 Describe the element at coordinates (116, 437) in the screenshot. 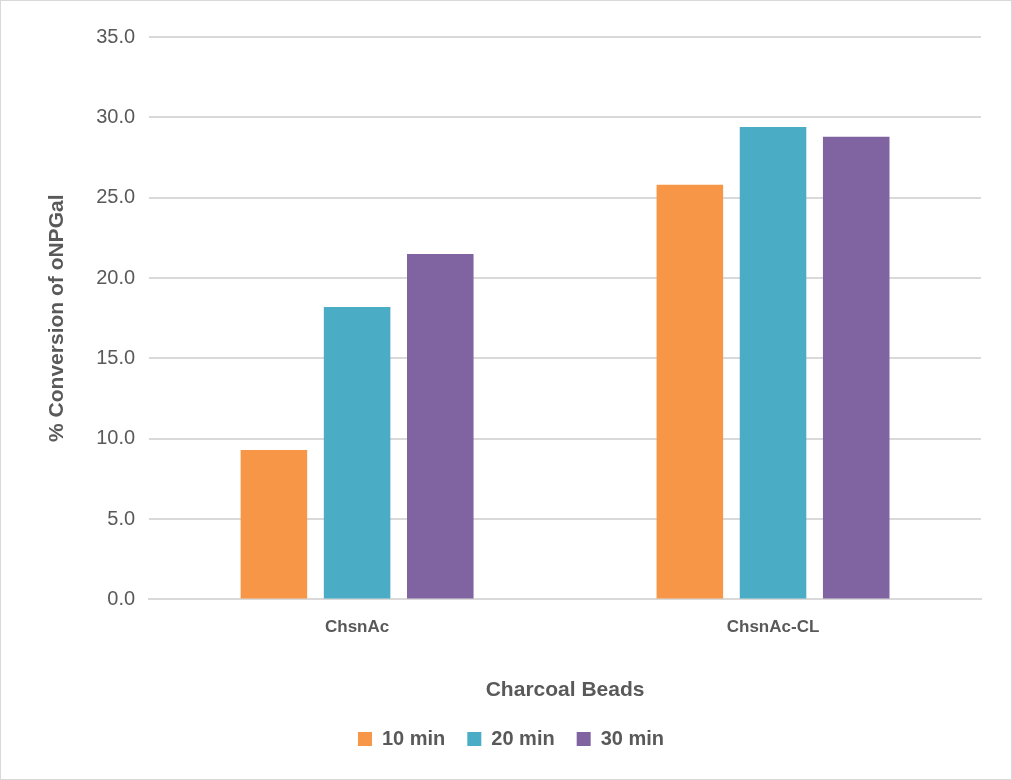

I see `y-tick-label: 10.0` at that location.